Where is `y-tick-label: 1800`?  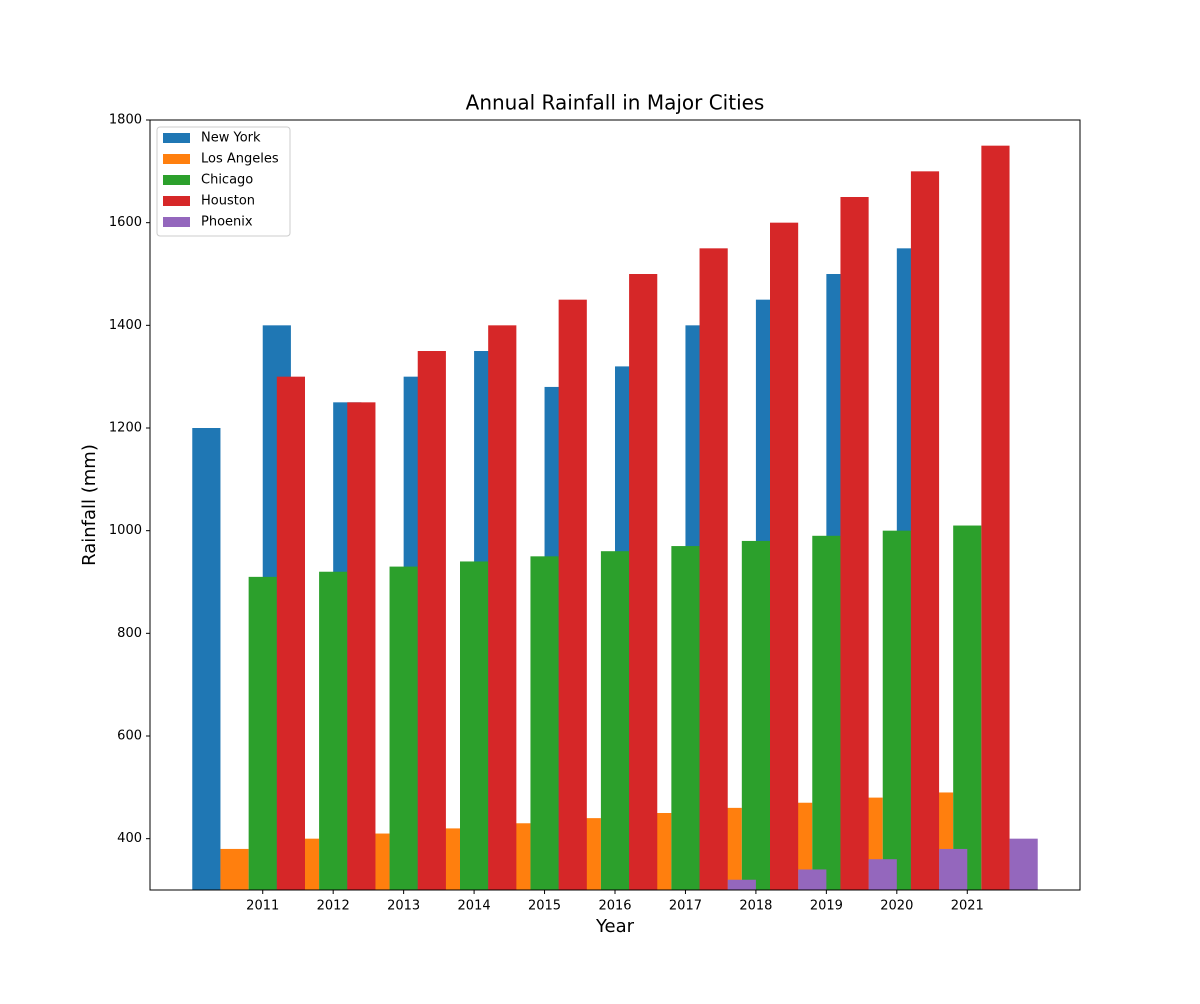 y-tick-label: 1800 is located at coordinates (125, 120).